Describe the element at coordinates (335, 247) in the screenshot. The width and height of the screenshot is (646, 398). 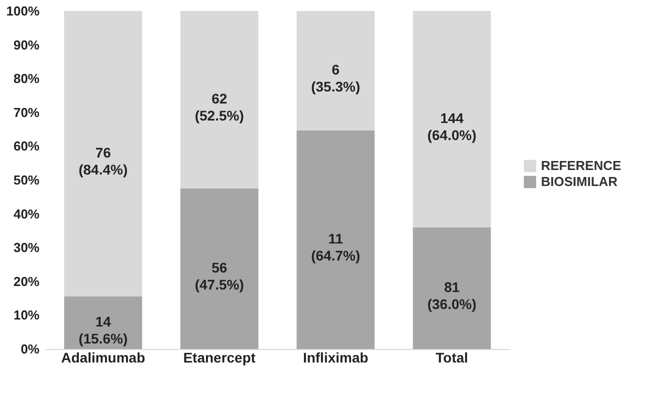
I see `data-label: 11 (64.7%)` at that location.